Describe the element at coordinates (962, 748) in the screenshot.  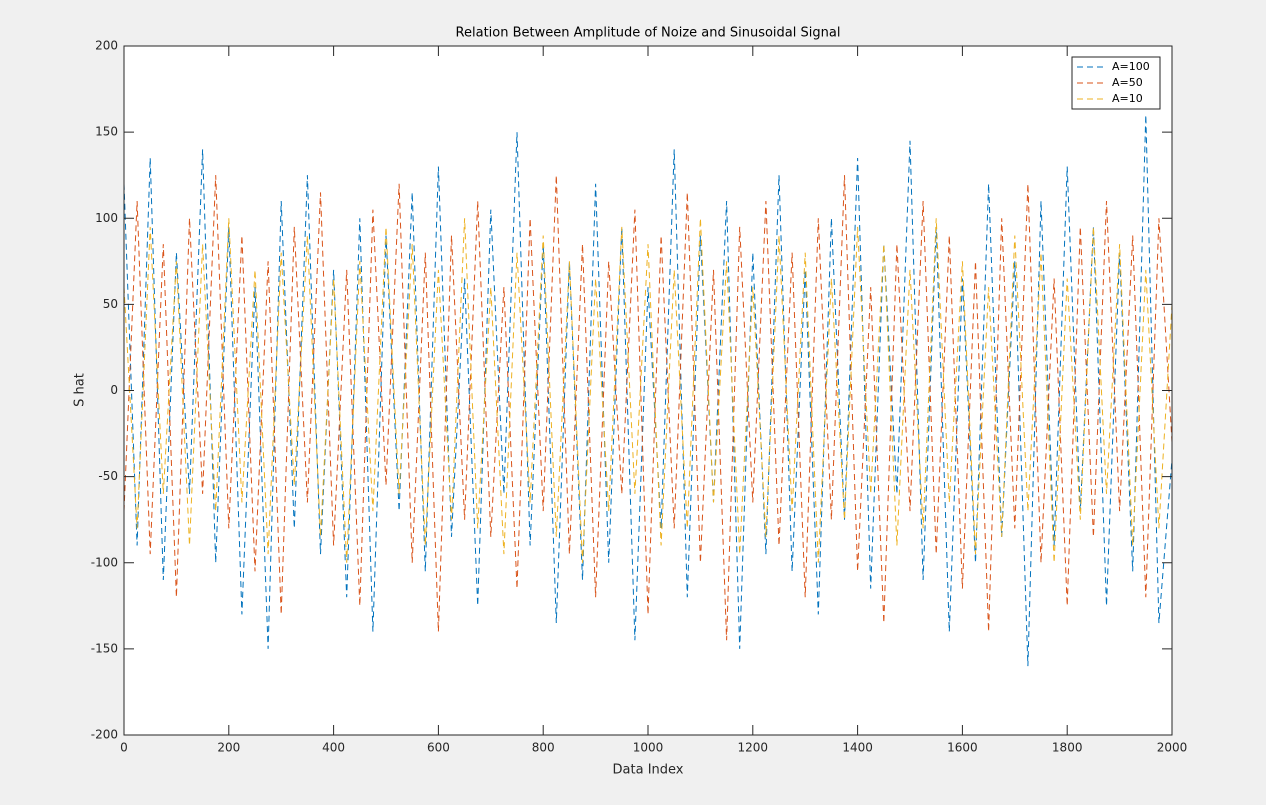
I see `x-tick-label: 1600` at that location.